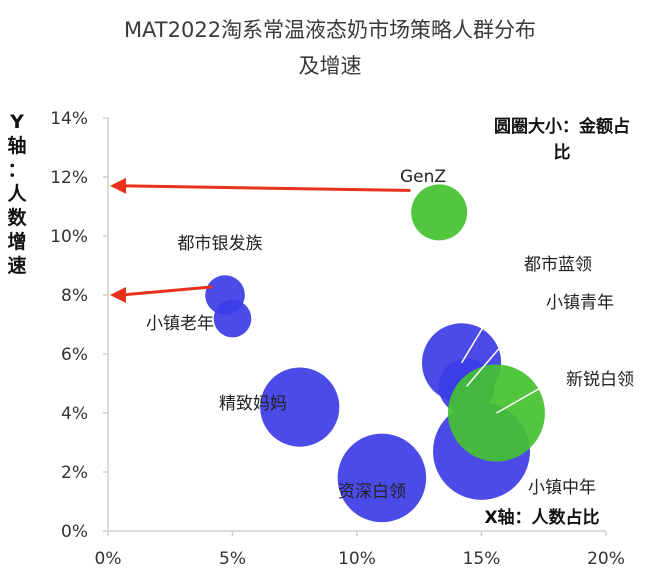 The height and width of the screenshot is (580, 660). I want to click on y-tick-label: 10%, so click(69, 237).